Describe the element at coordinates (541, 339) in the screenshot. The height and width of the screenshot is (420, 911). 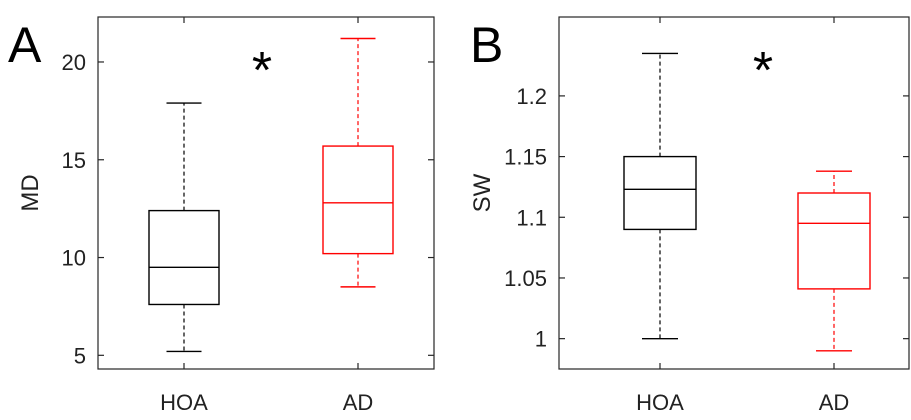
I see `y-tick-label: 1` at that location.